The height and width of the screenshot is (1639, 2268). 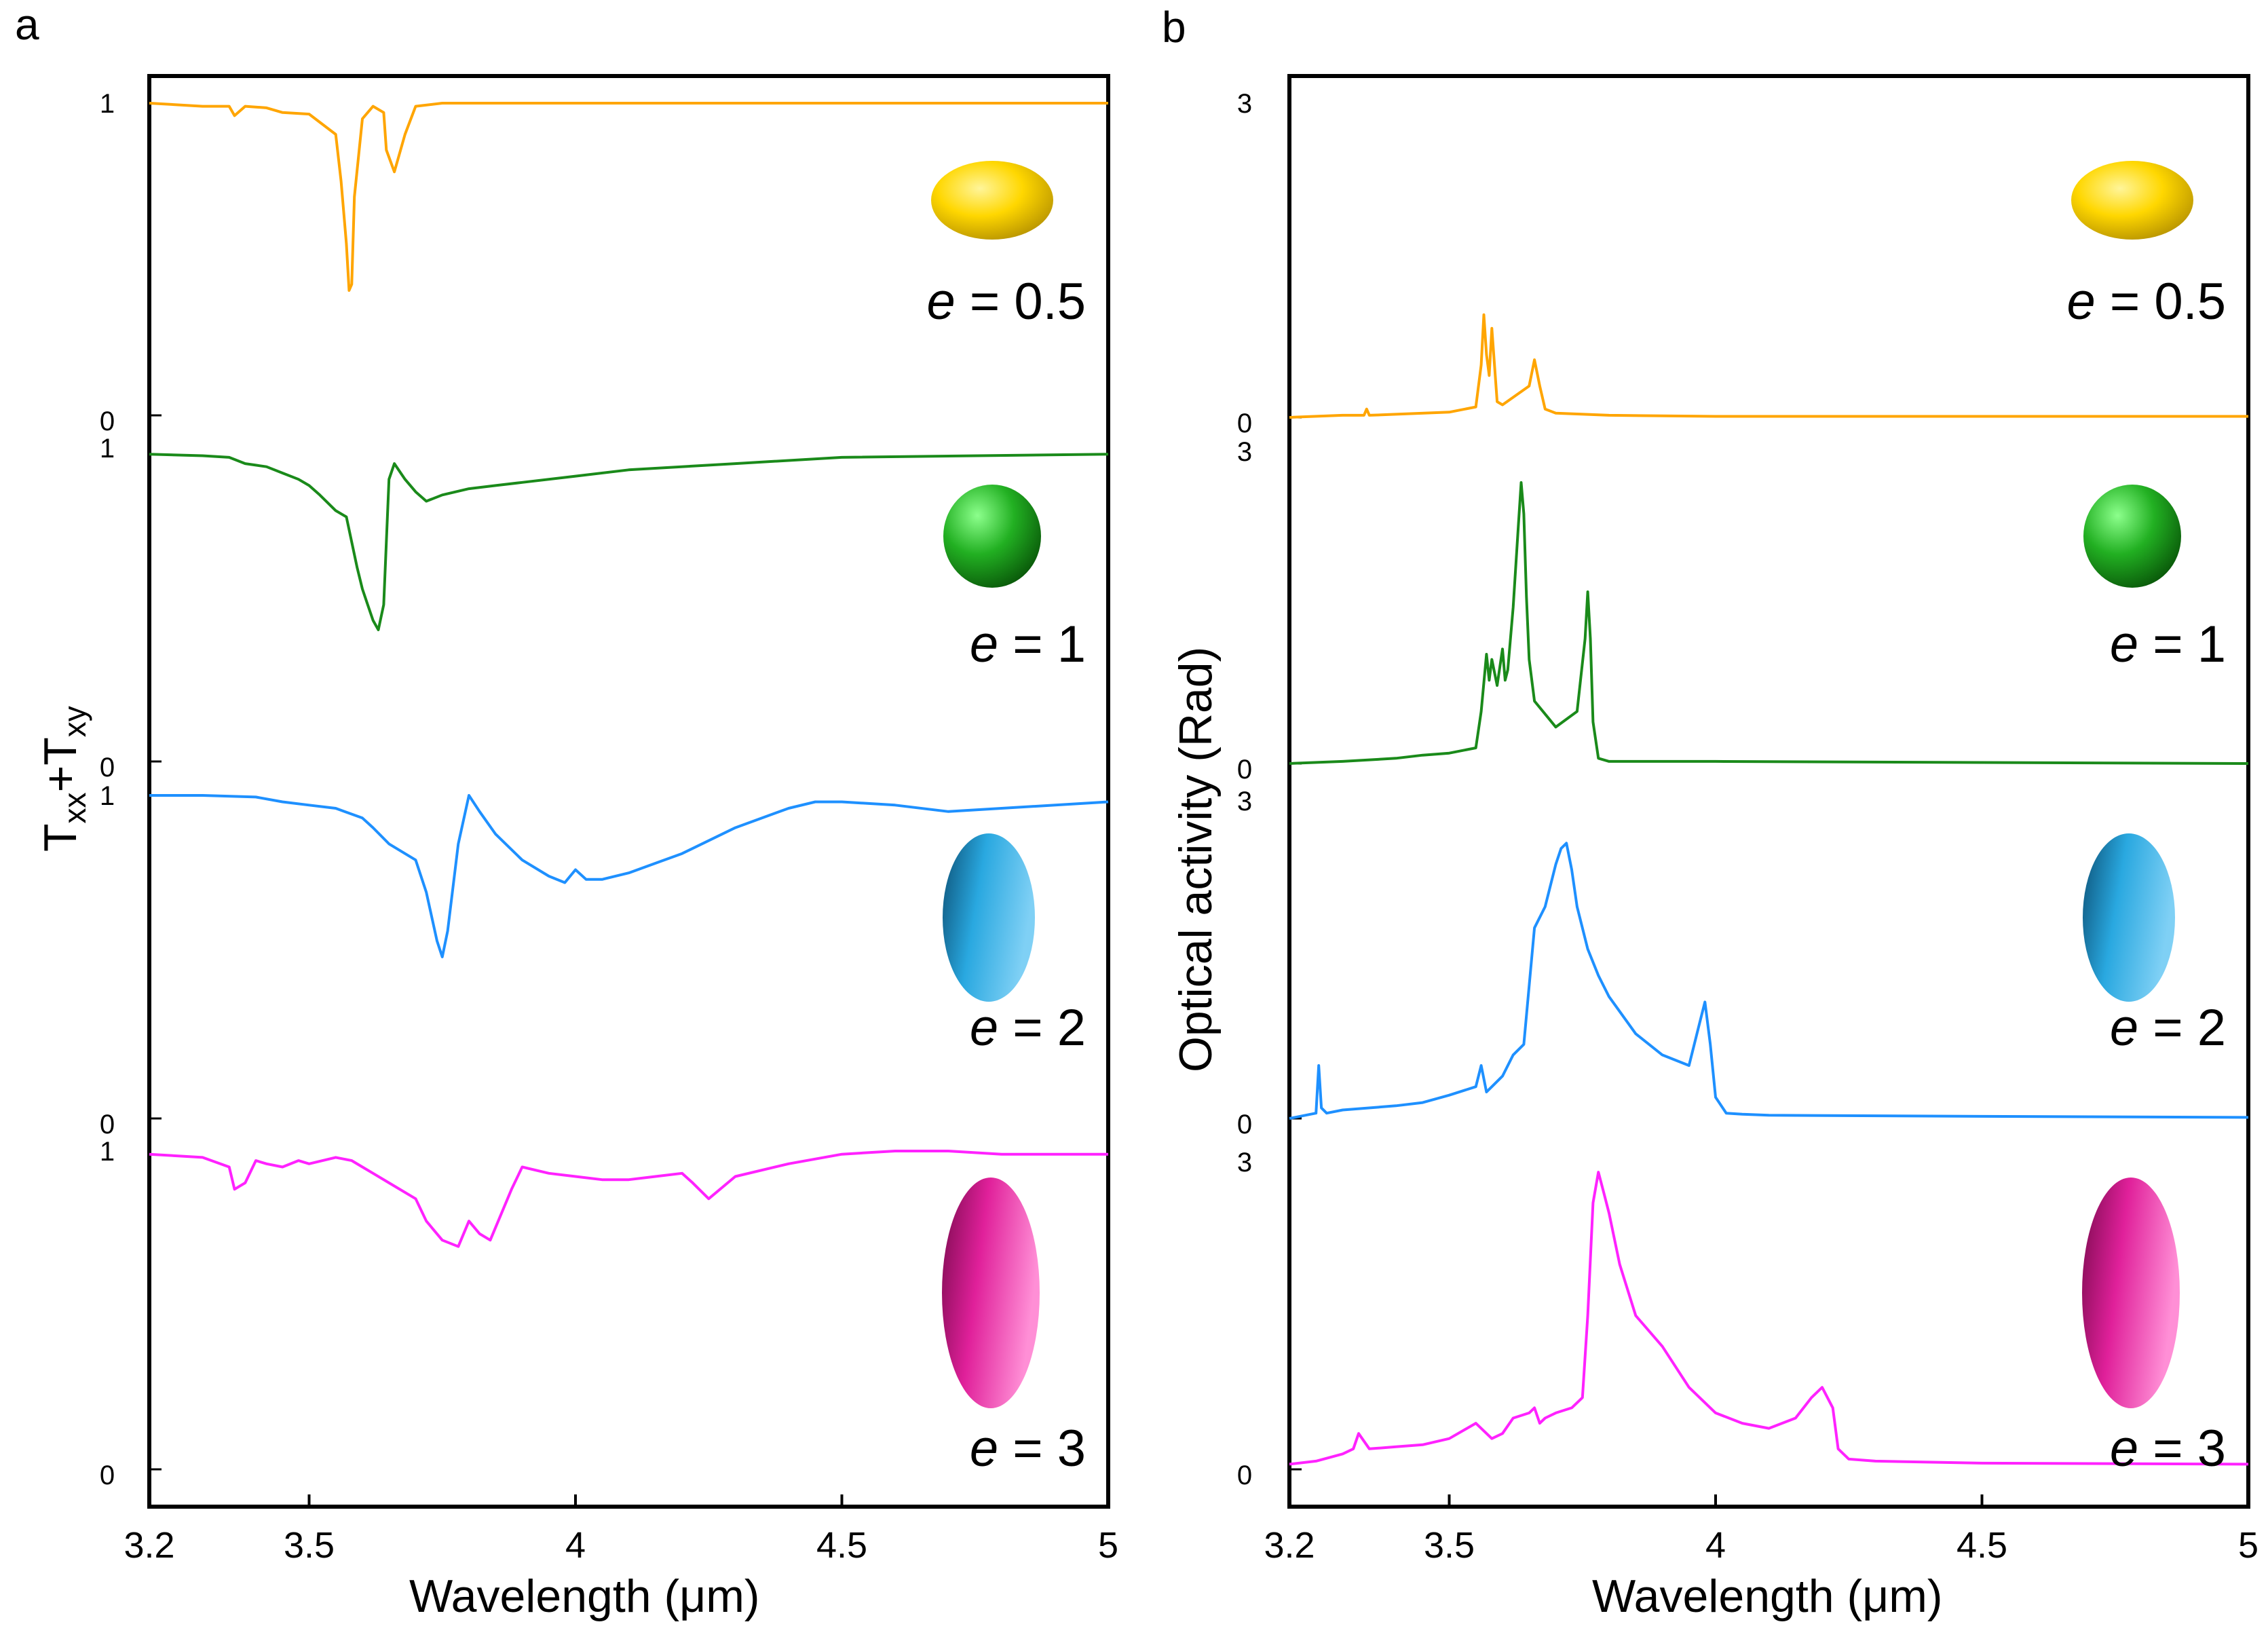 I want to click on panel-a-e-label: e = 2, so click(x=1028, y=1028).